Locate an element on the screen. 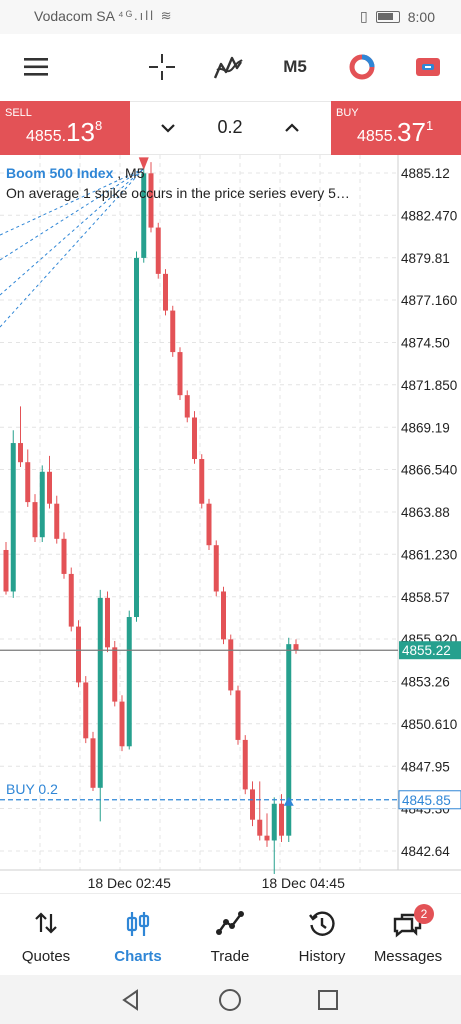  back-icon is located at coordinates (131, 1000).